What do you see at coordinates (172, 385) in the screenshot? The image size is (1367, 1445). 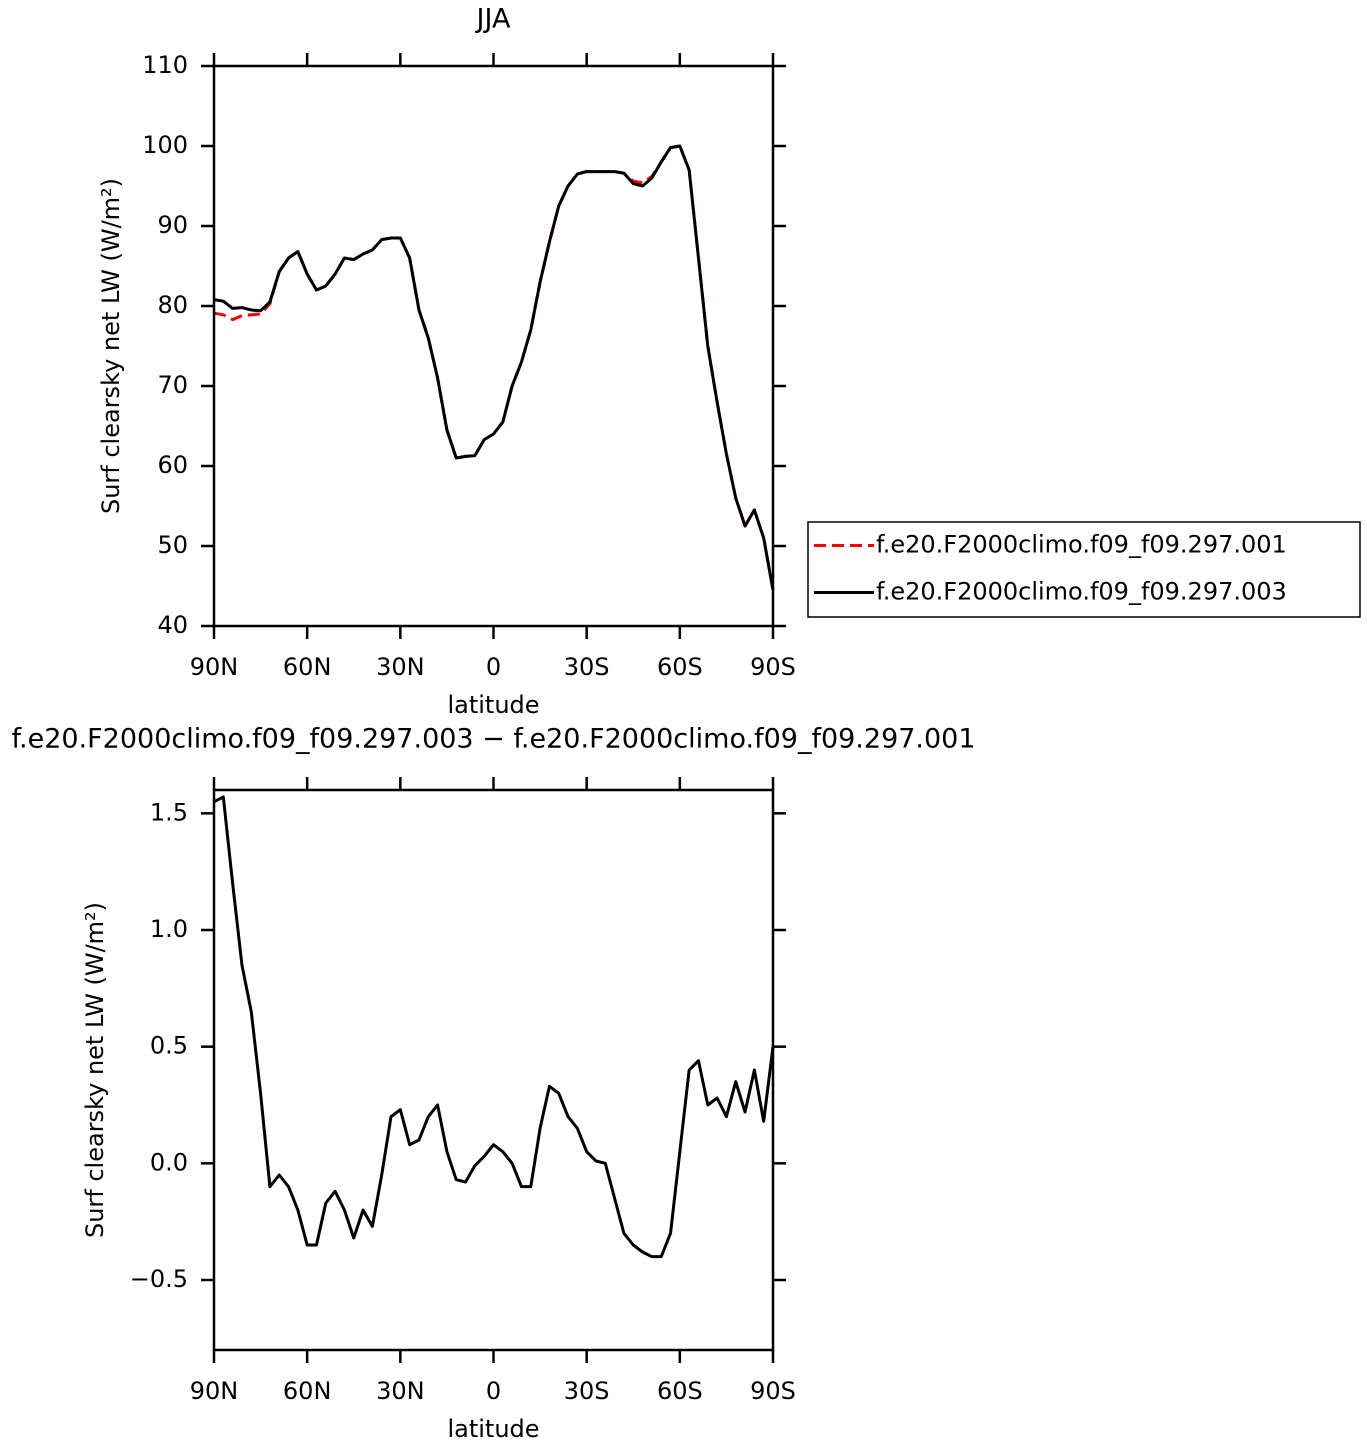 I see `y-tick-label: 70` at bounding box center [172, 385].